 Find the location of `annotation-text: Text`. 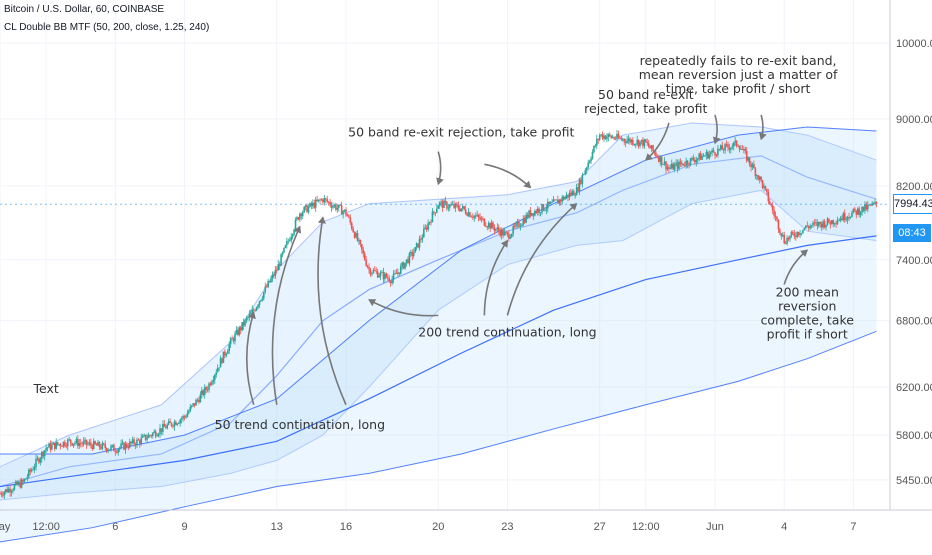

annotation-text: Text is located at coordinates (45, 388).